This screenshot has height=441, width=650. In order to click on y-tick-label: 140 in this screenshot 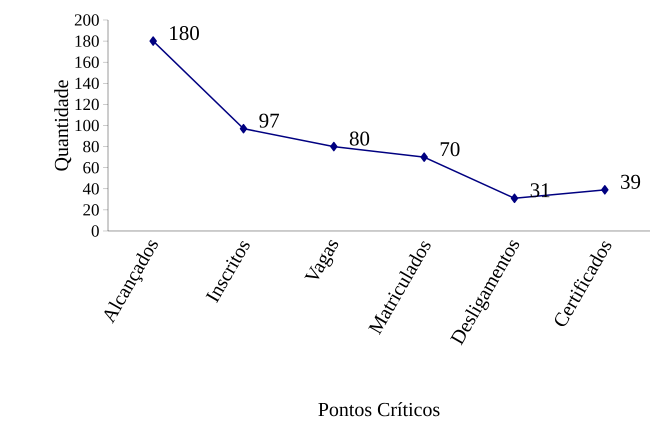, I will do `click(87, 84)`.